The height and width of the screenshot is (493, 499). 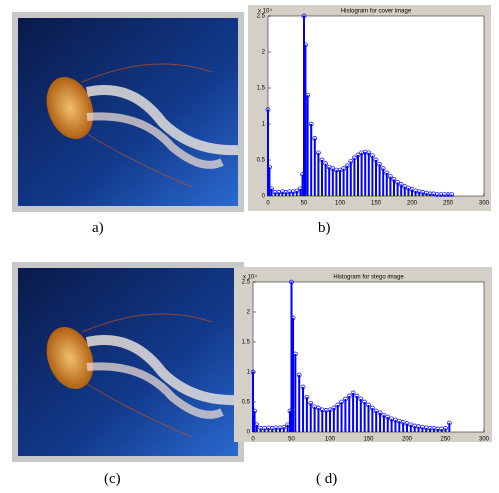 I want to click on caption: a), so click(x=98, y=228).